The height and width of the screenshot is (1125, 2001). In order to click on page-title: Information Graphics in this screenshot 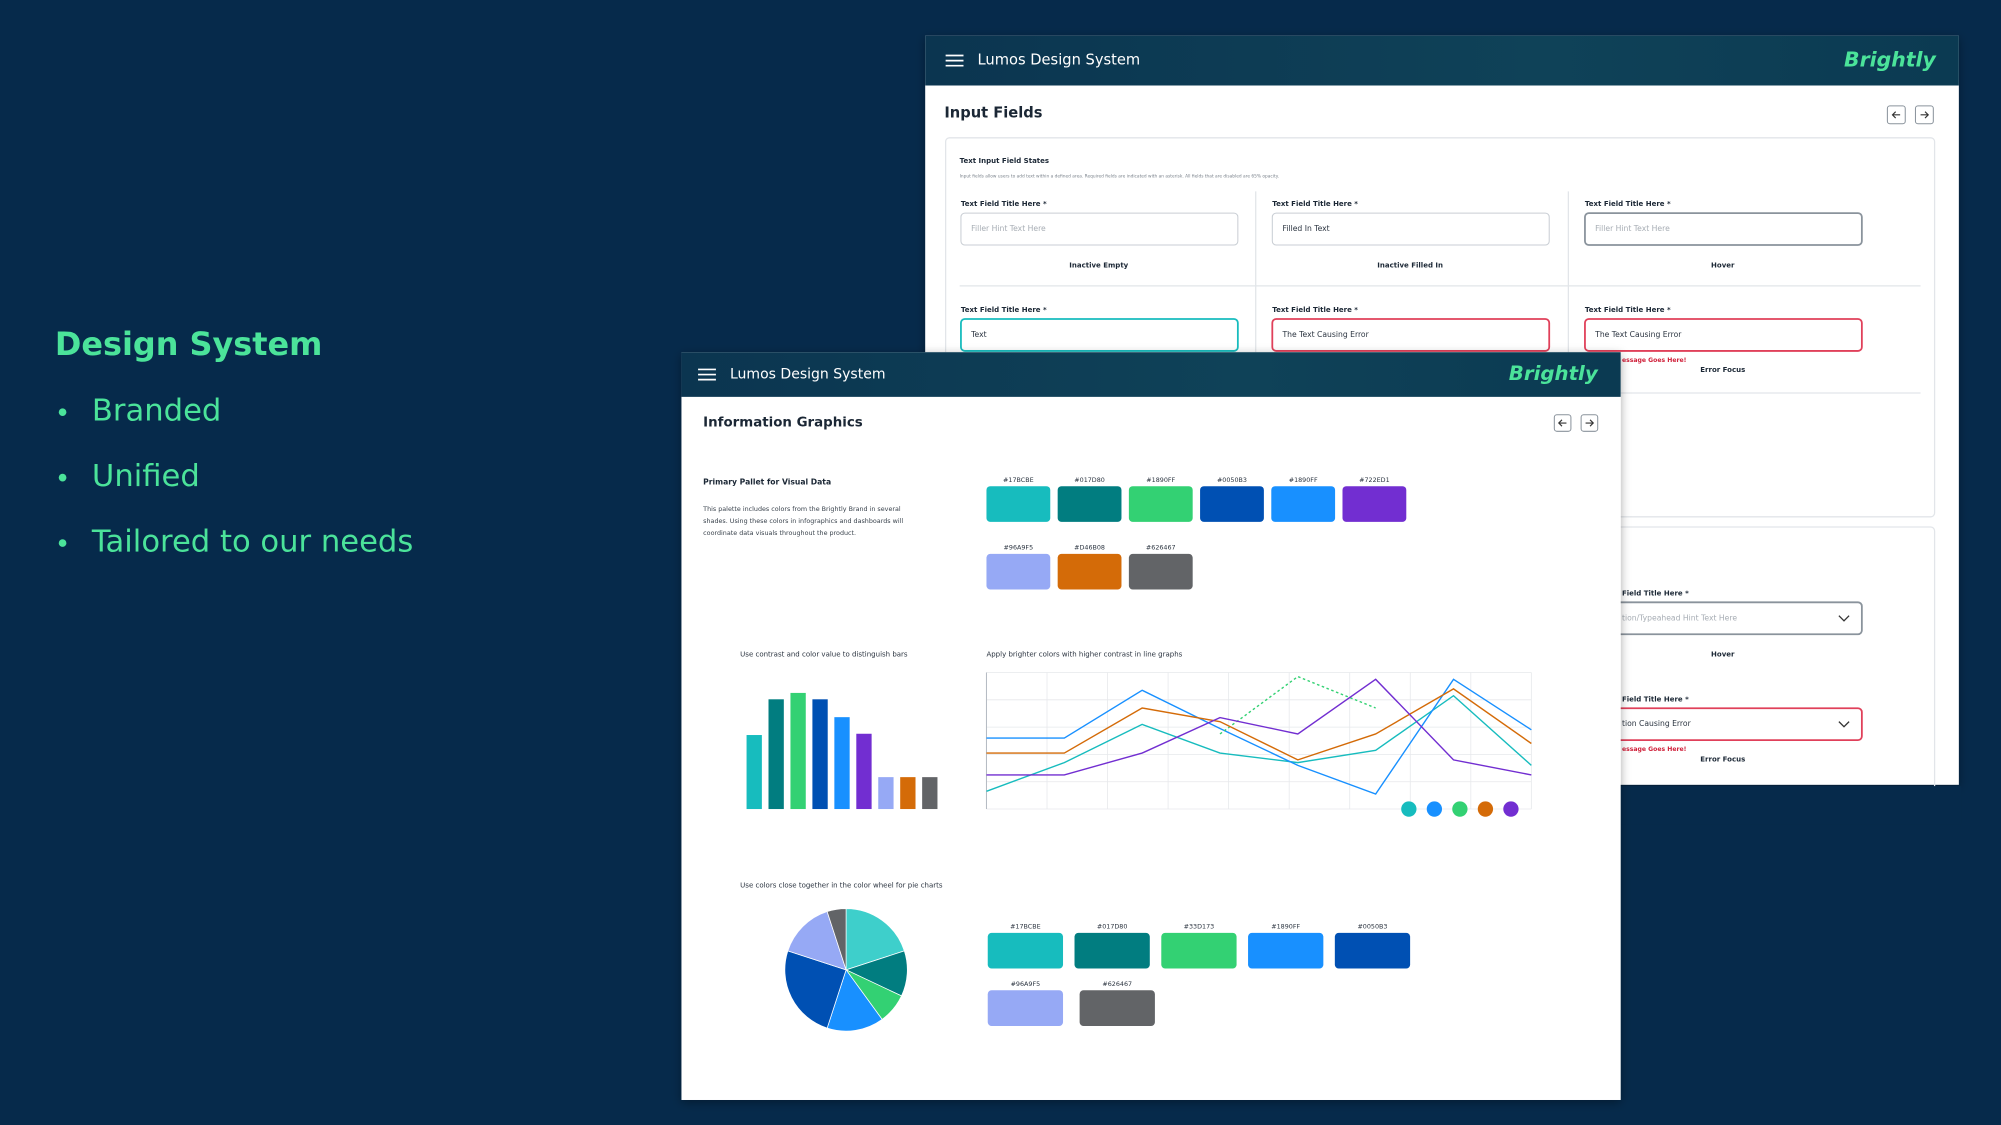, I will do `click(783, 422)`.